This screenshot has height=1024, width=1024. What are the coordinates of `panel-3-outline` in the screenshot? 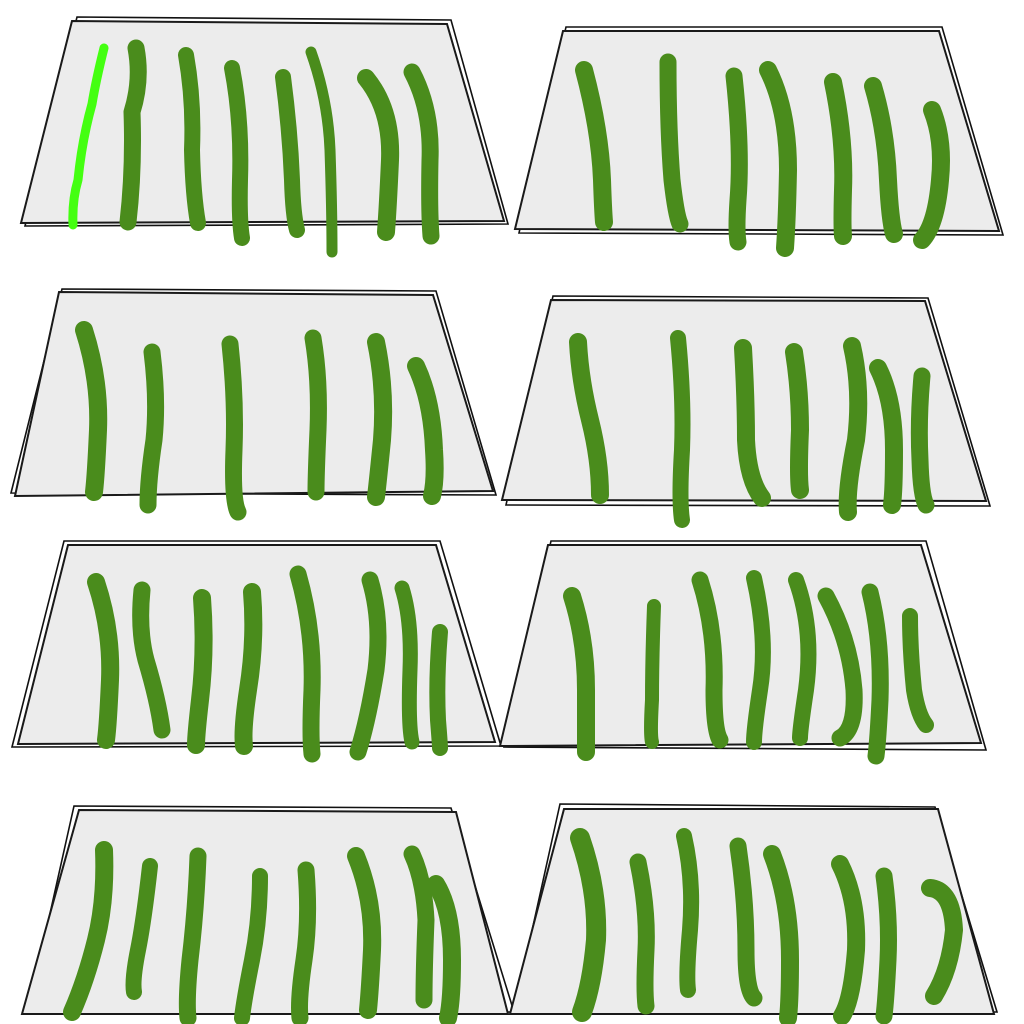 It's located at (253, 392).